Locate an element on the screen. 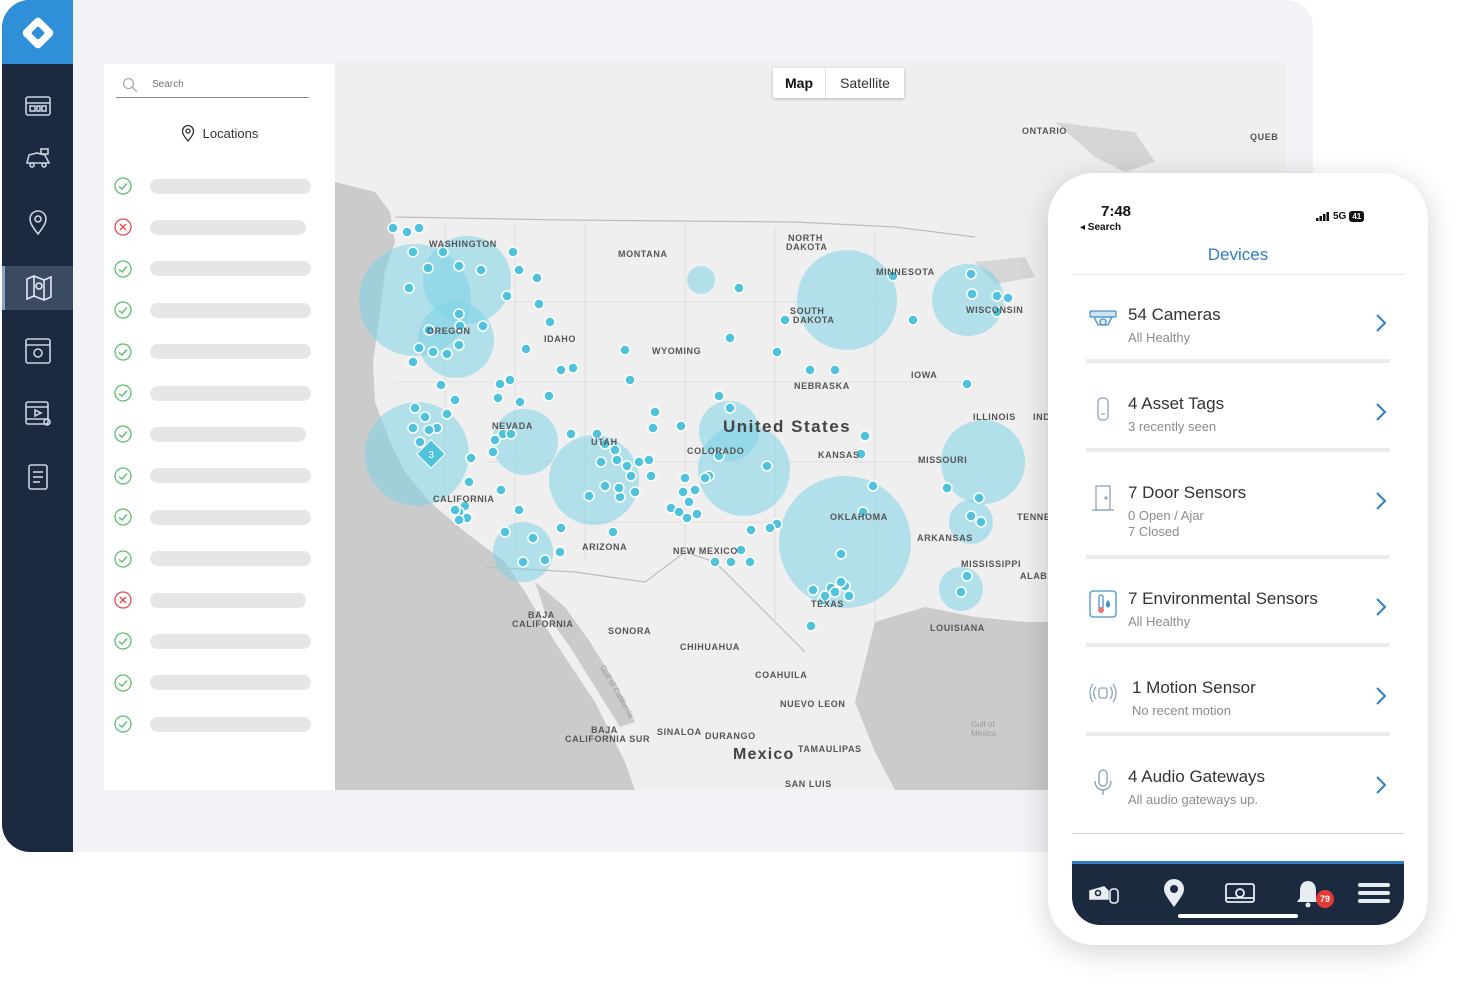 The width and height of the screenshot is (1469, 998). cluster-marker: 3 is located at coordinates (431, 454).